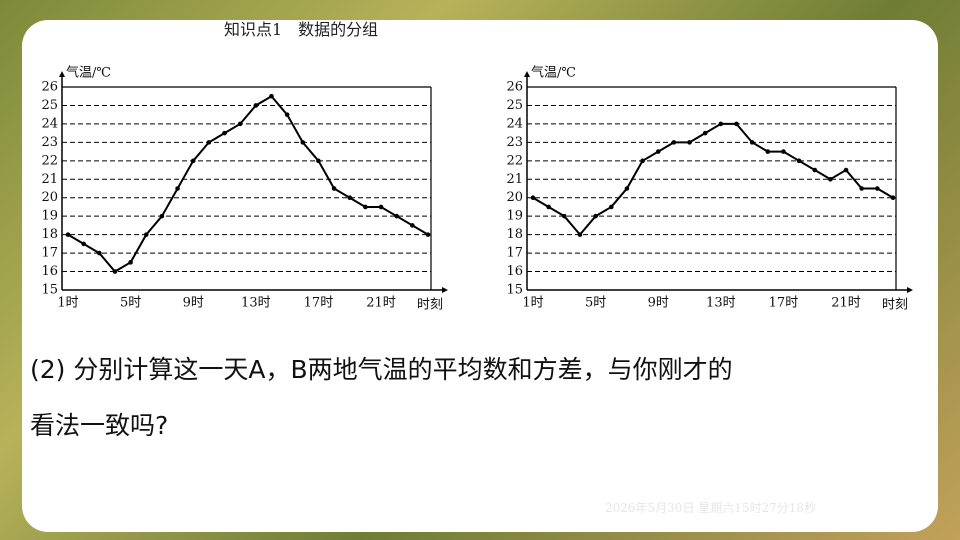  What do you see at coordinates (381, 369) in the screenshot?
I see `question-line: (2) 分别计算这一天A，B两地气温的平均数和方差，与你刚才的` at bounding box center [381, 369].